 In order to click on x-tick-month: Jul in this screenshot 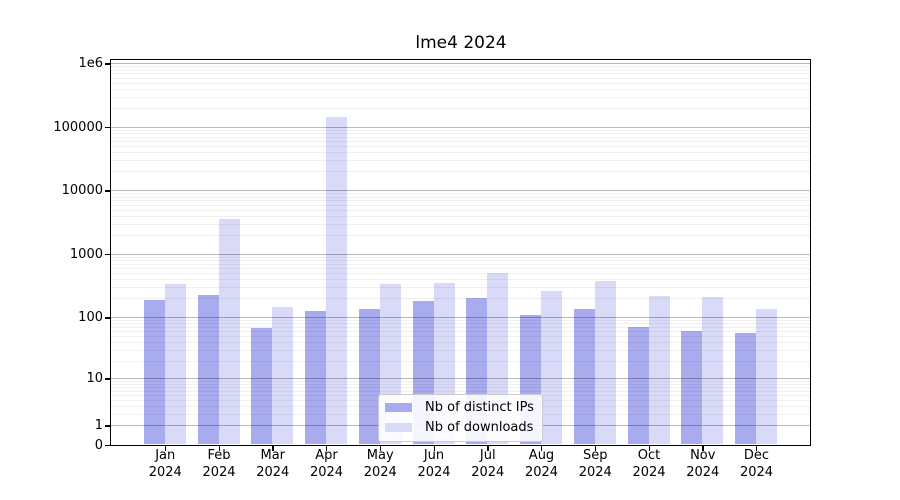, I will do `click(487, 455)`.